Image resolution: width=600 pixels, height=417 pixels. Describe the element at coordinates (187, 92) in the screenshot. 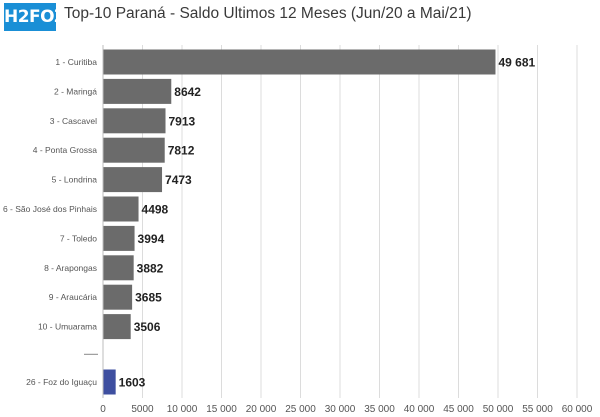

I see `data-label: 8642` at that location.